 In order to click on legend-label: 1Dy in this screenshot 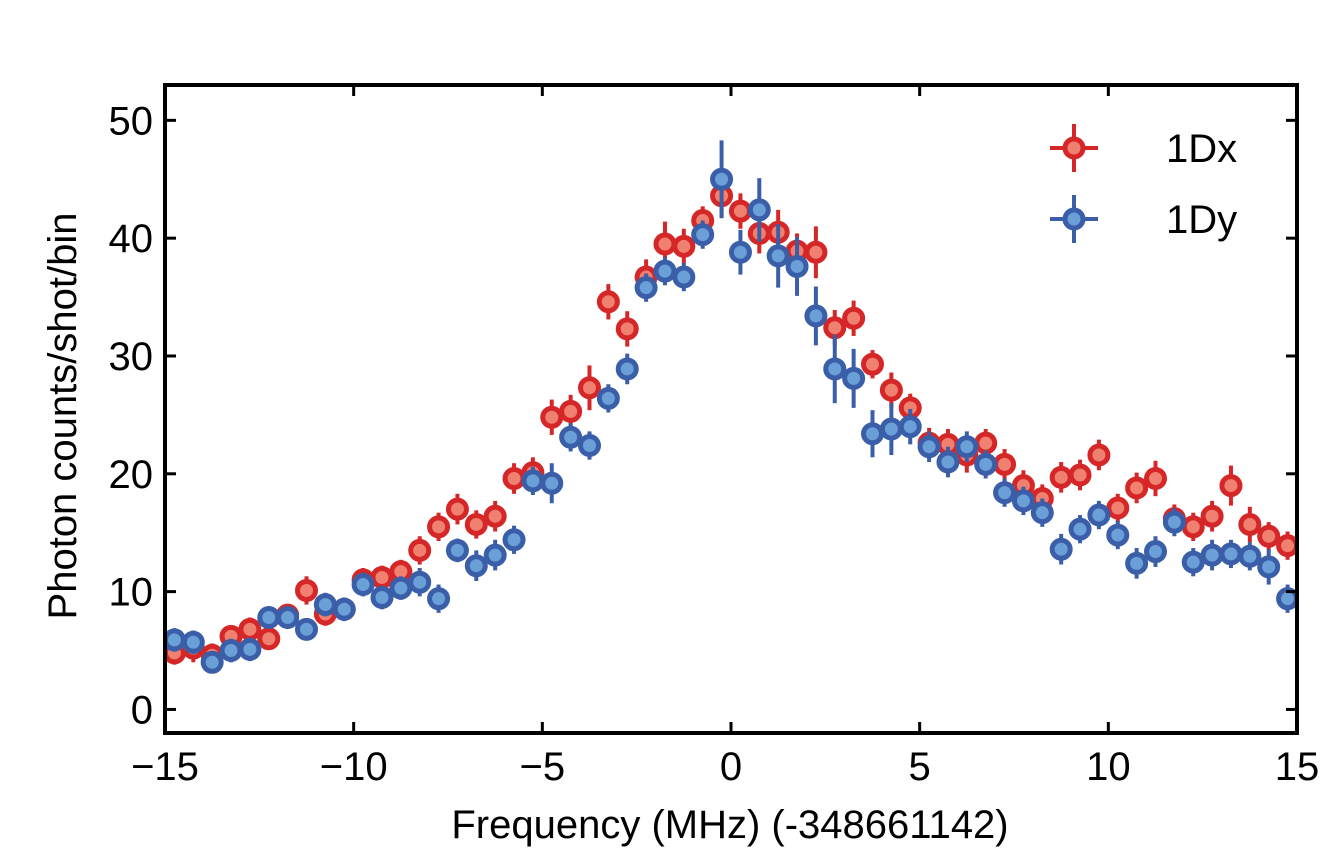, I will do `click(1201, 220)`.